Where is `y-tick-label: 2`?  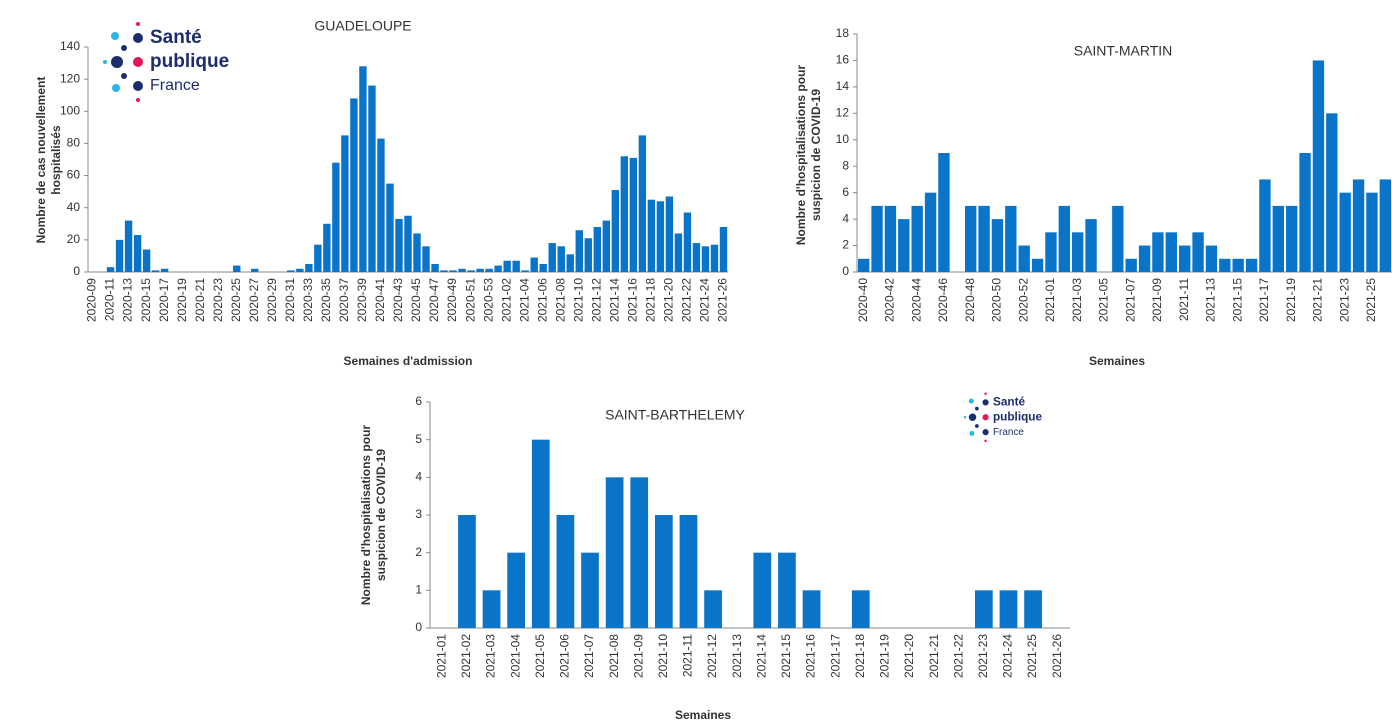 y-tick-label: 2 is located at coordinates (845, 245).